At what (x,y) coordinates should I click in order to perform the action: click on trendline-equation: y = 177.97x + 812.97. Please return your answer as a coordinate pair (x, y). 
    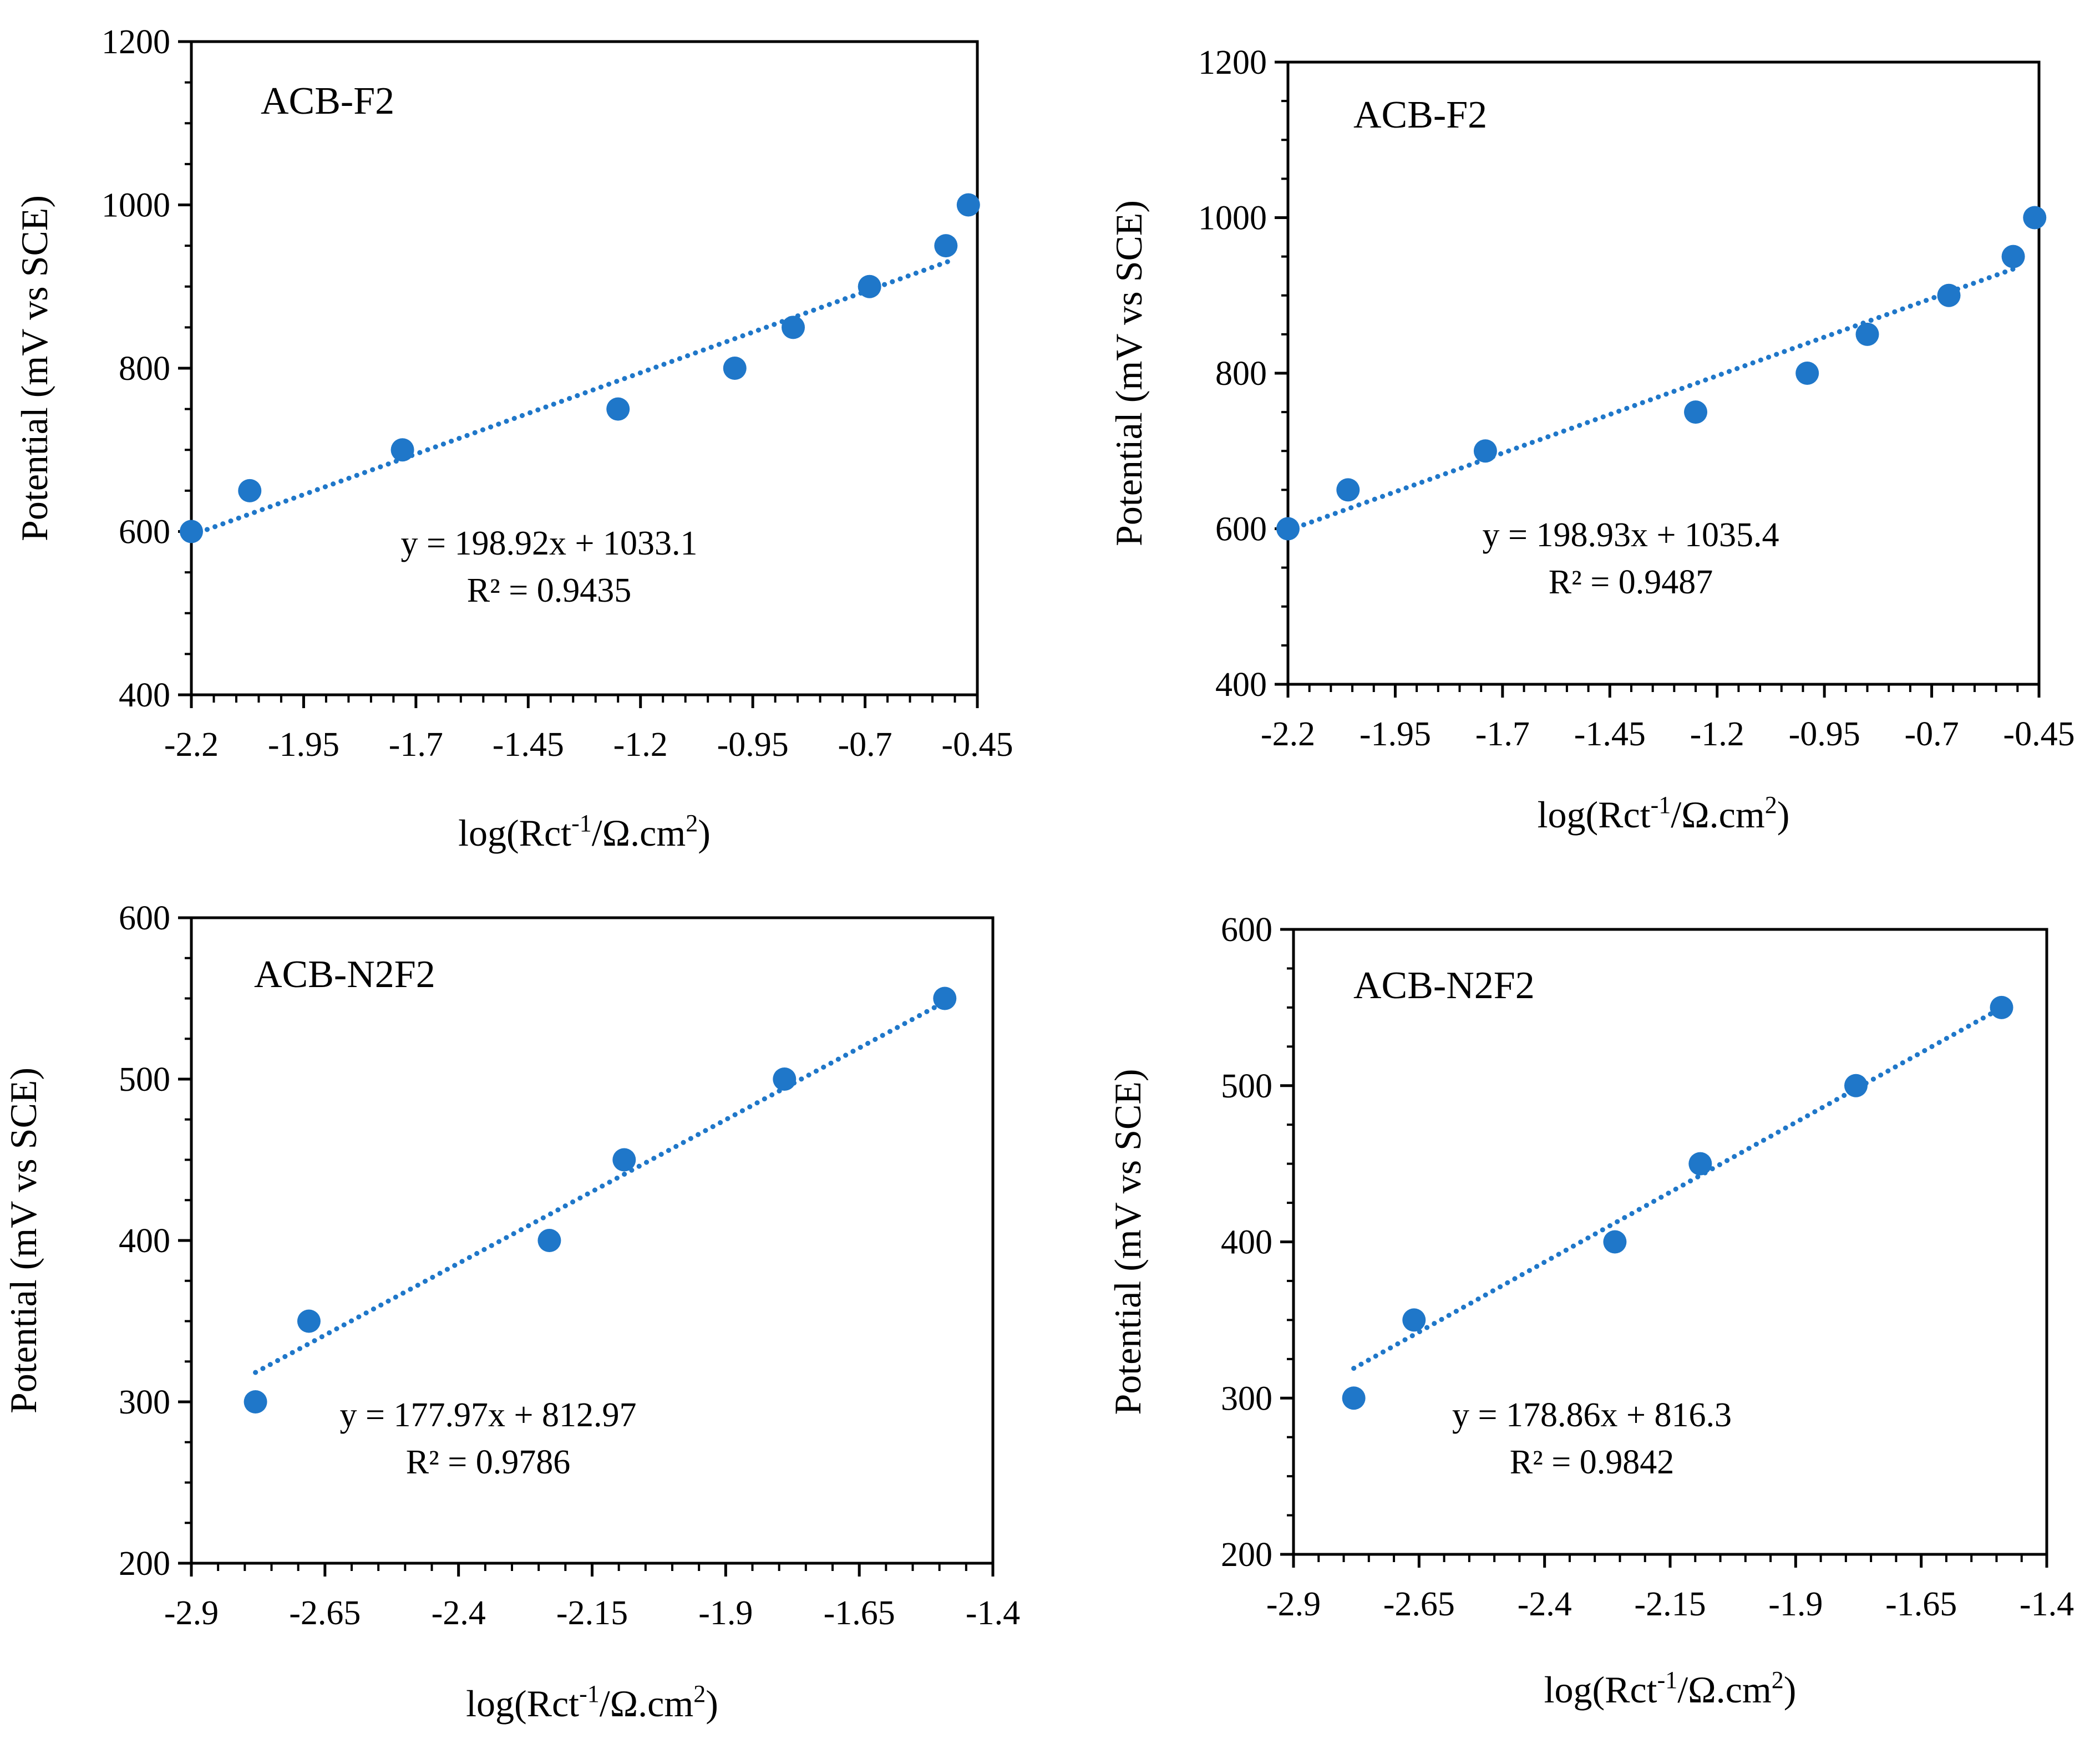
    Looking at the image, I should click on (488, 1415).